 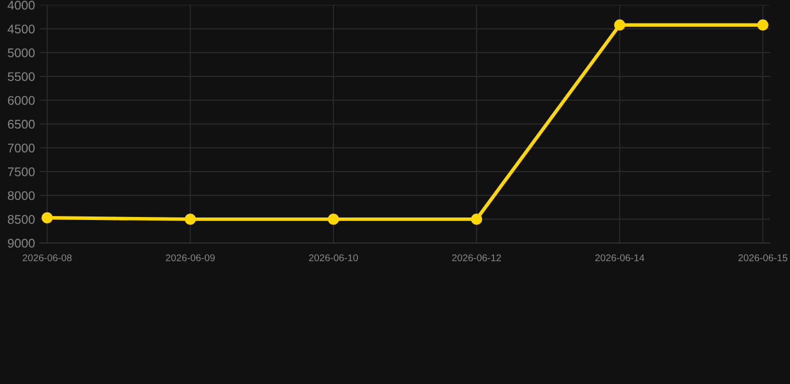 What do you see at coordinates (190, 258) in the screenshot?
I see `x-tick-label: 2026-06-09` at bounding box center [190, 258].